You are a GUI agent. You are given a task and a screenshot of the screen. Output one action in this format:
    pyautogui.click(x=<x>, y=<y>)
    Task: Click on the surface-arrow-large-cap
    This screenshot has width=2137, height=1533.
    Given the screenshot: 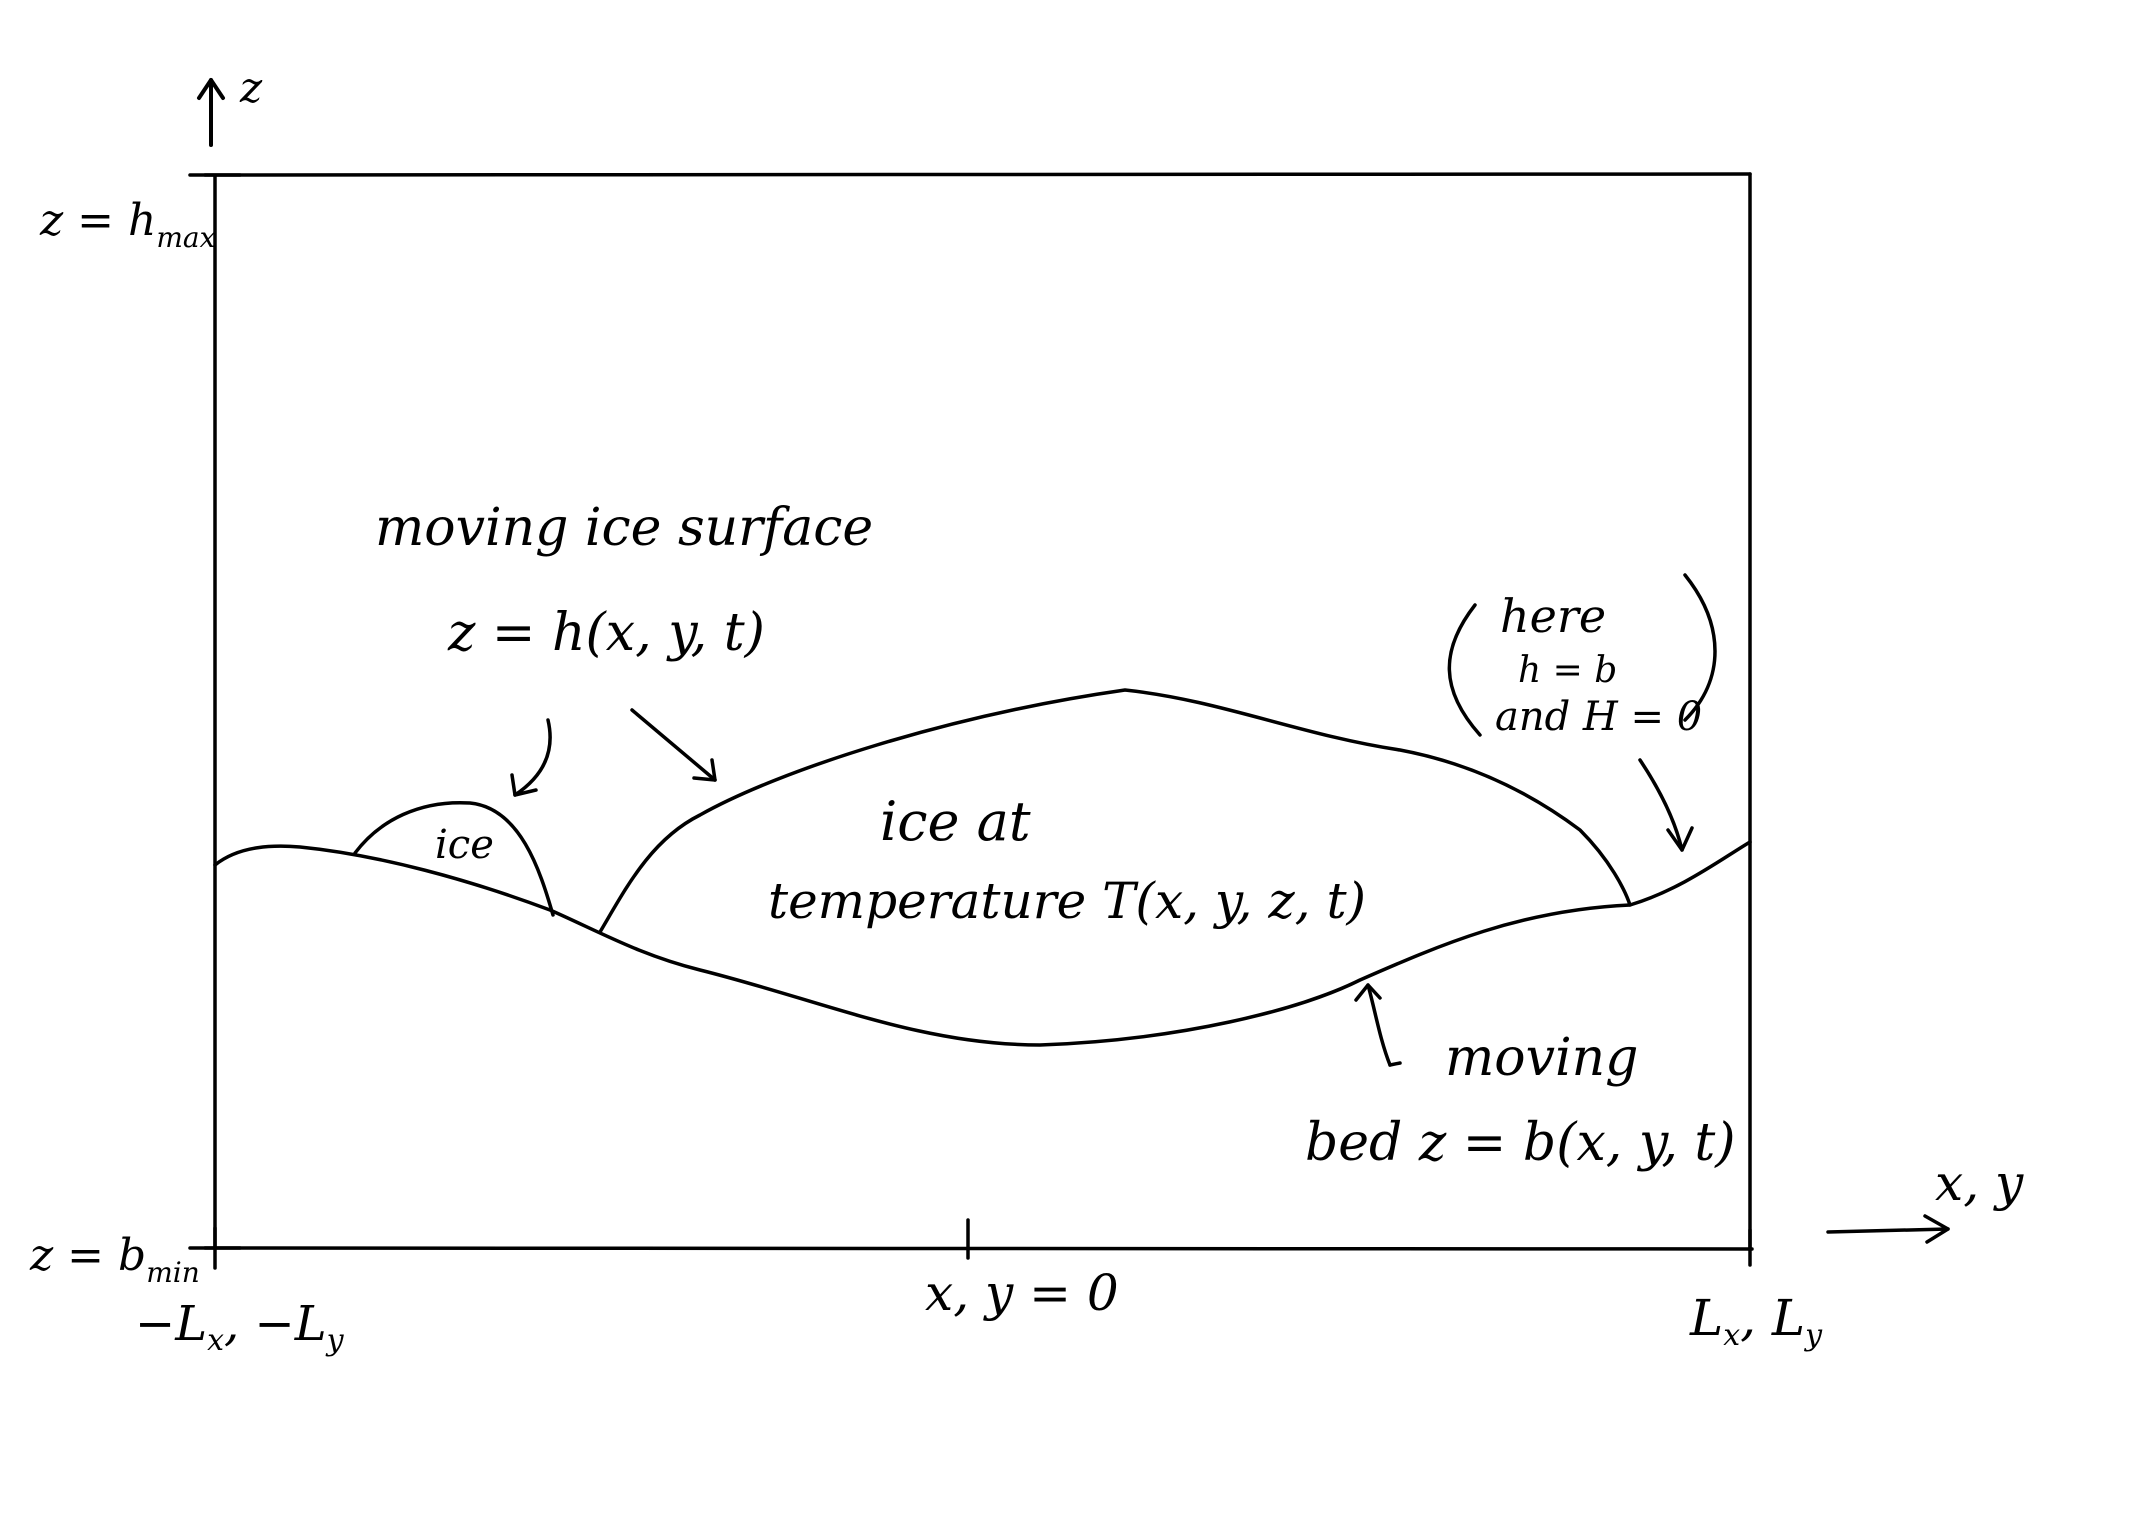 What is the action you would take?
    pyautogui.click(x=673, y=745)
    